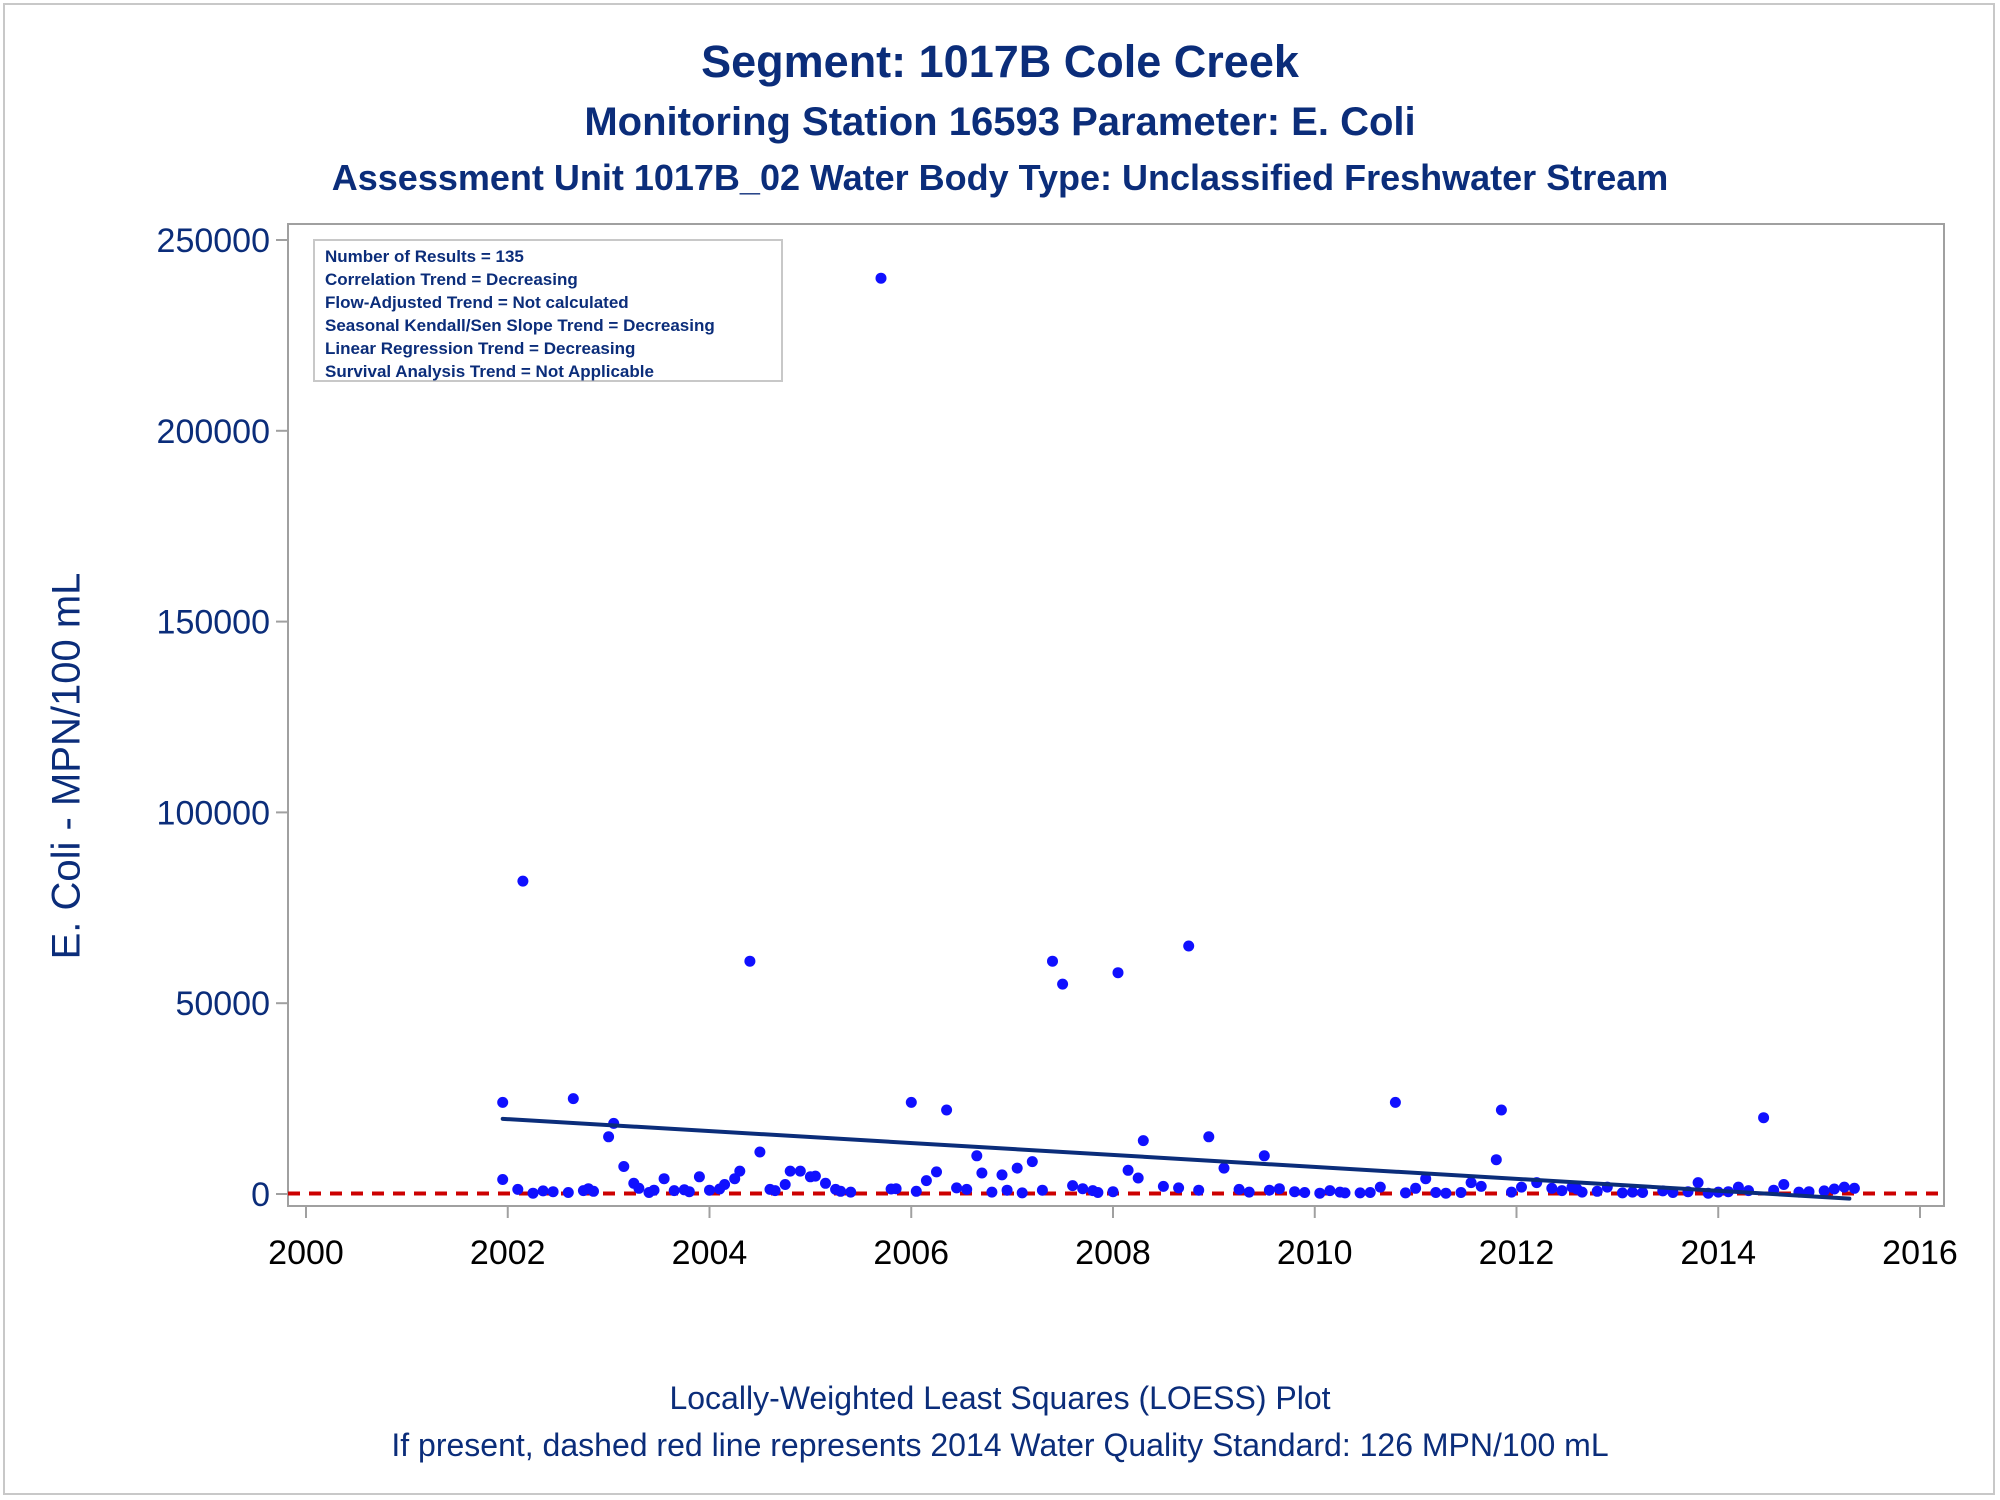  What do you see at coordinates (222, 1004) in the screenshot?
I see `y-tick-label: 50000` at bounding box center [222, 1004].